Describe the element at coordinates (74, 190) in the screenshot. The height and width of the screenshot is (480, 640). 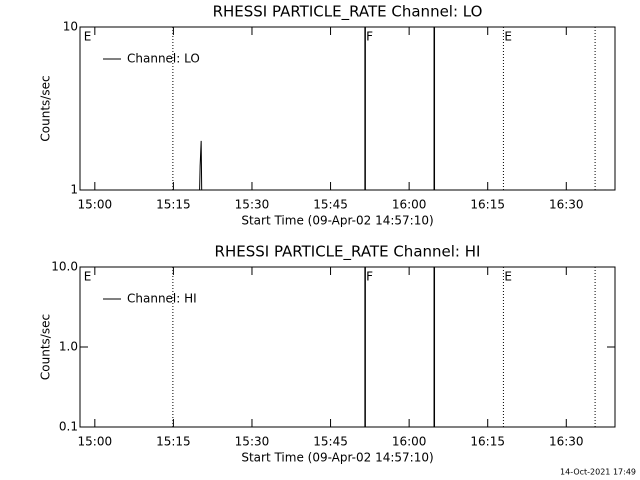
I see `y-tick-label: 1` at that location.